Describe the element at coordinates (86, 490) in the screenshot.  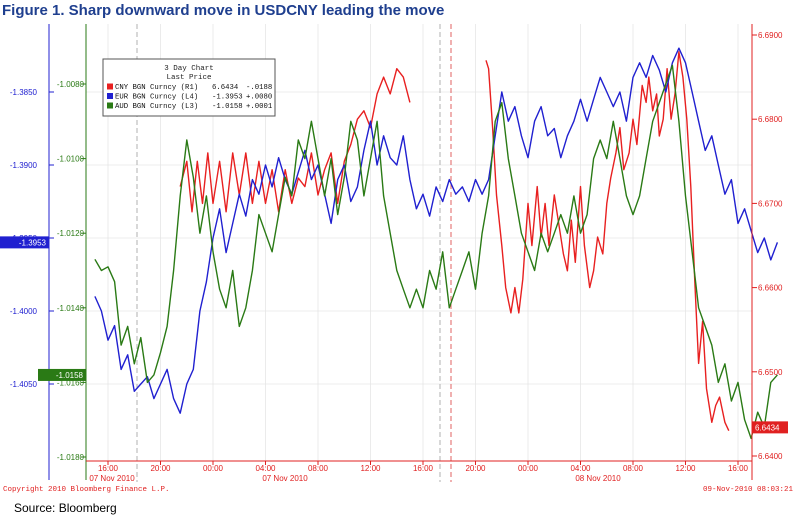
I see `copyright-text: Copyright 2010 Bloomberg Finance L.P.` at that location.